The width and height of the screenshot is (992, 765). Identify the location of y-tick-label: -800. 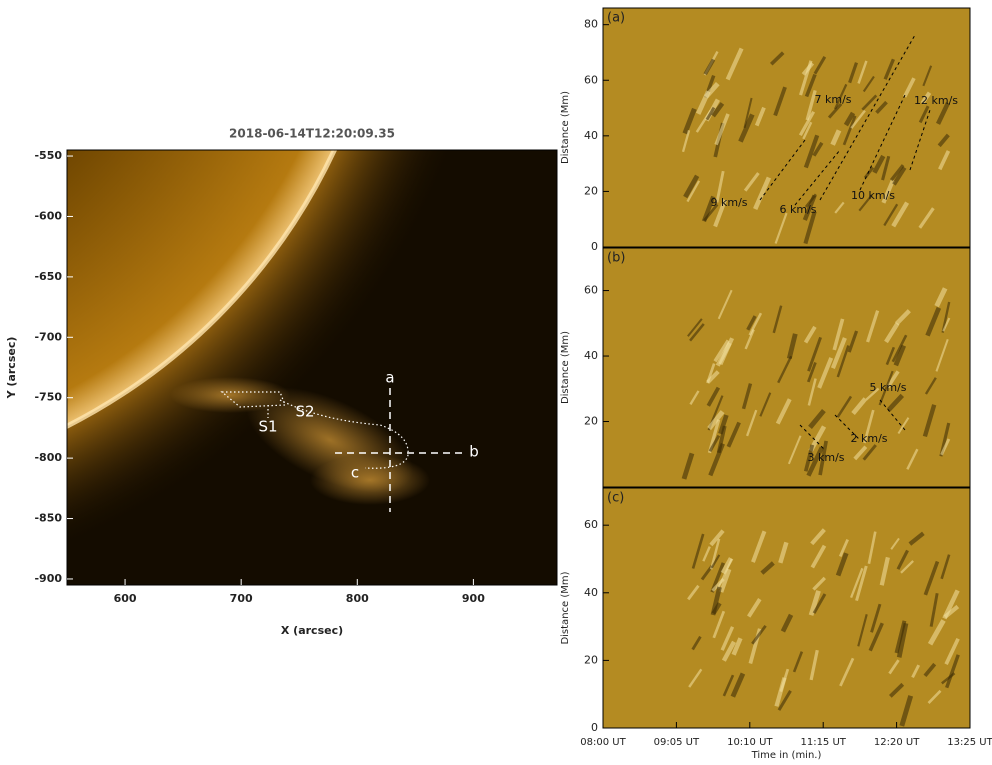
(48, 457).